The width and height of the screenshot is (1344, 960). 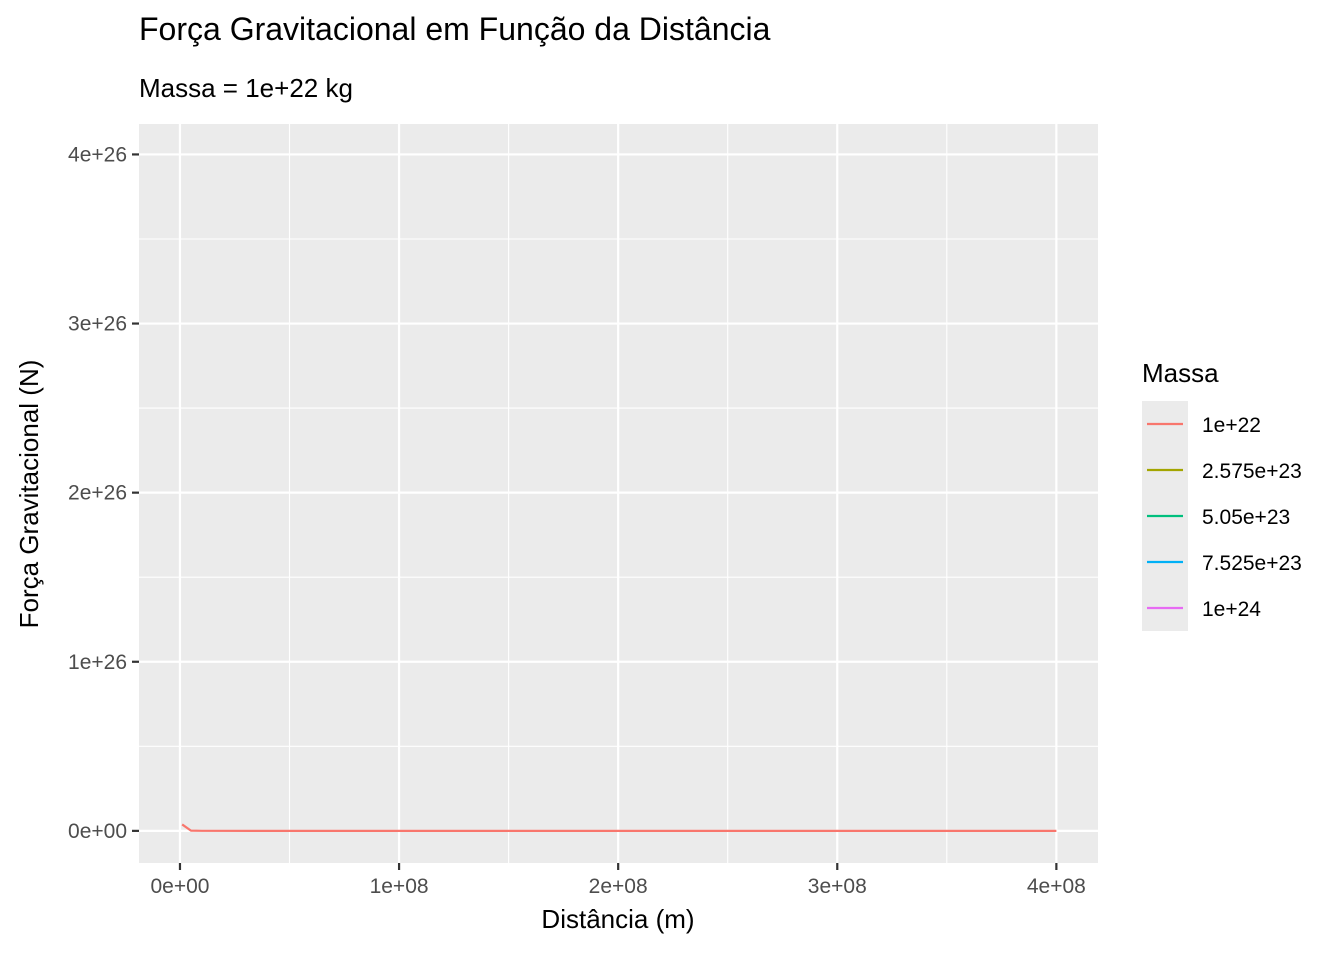 I want to click on chart-subtitle: Massa = 1e+22 kg, so click(x=246, y=88).